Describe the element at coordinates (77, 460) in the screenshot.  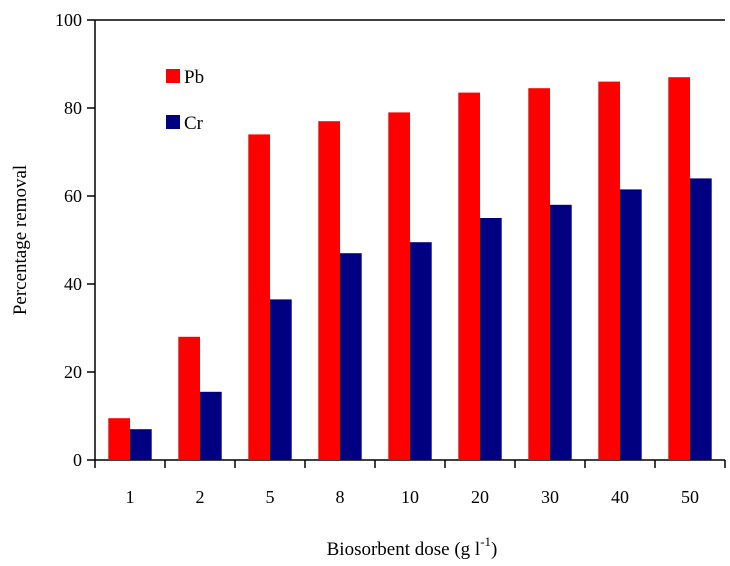
I see `y-tick-label: 0` at that location.